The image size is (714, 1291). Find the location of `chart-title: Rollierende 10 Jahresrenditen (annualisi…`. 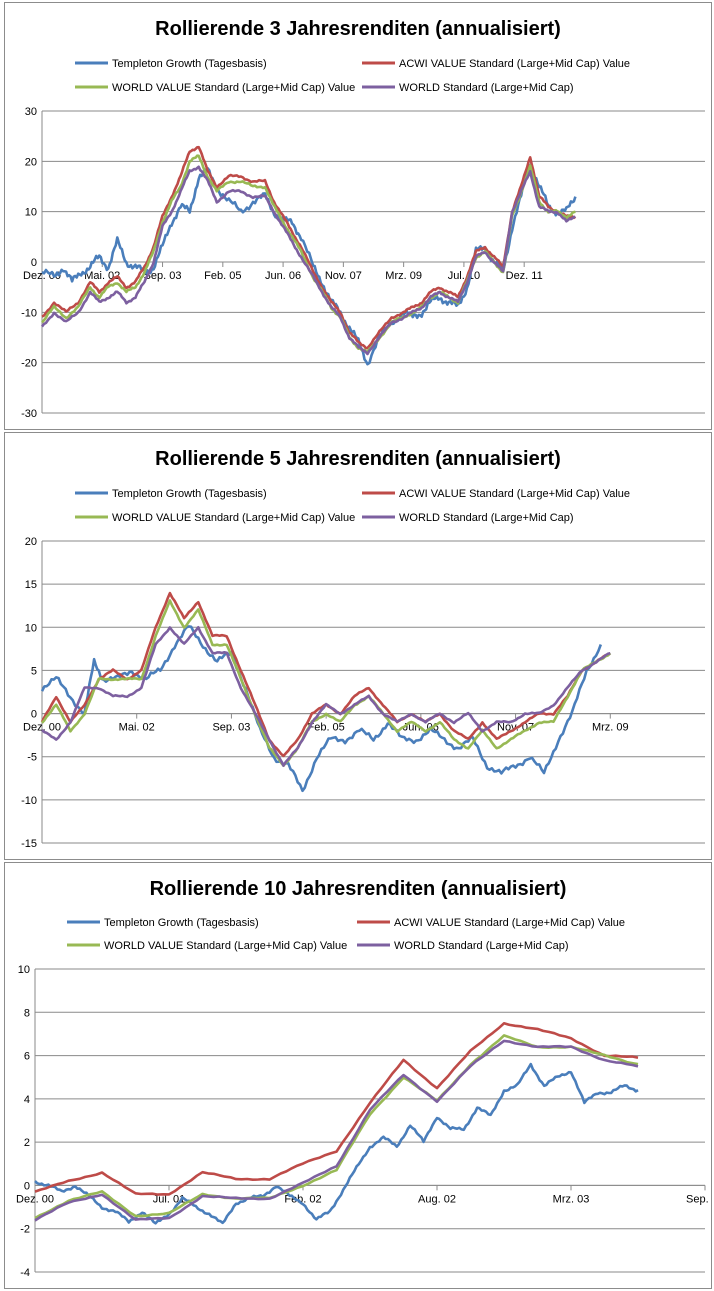

chart-title: Rollierende 10 Jahresrenditen (annualisi… is located at coordinates (358, 889).